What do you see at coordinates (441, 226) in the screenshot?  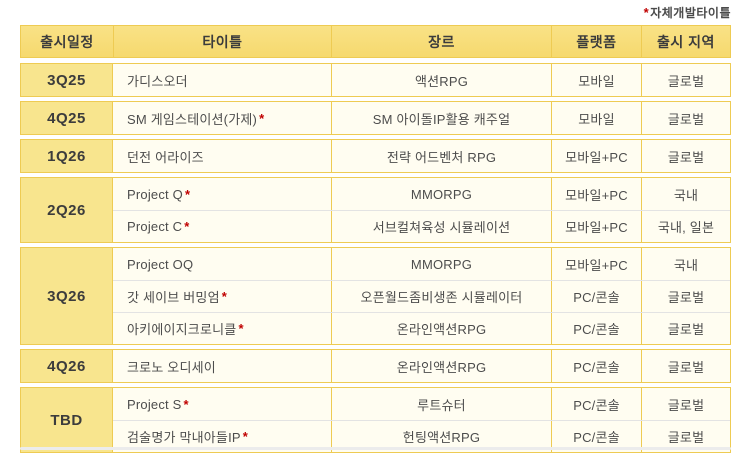 I see `genre-cell: 서브컬쳐육성 시뮬레이션` at bounding box center [441, 226].